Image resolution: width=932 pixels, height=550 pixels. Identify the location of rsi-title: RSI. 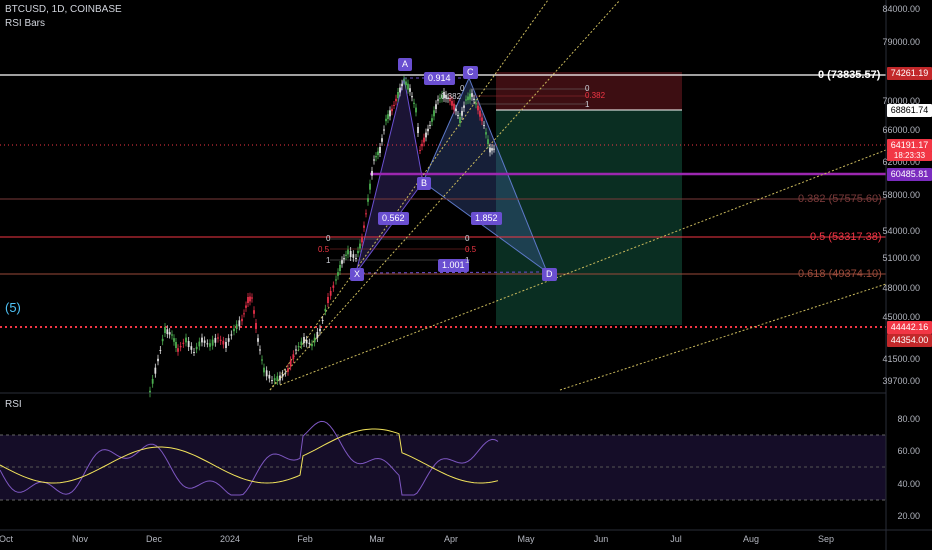
(13, 404).